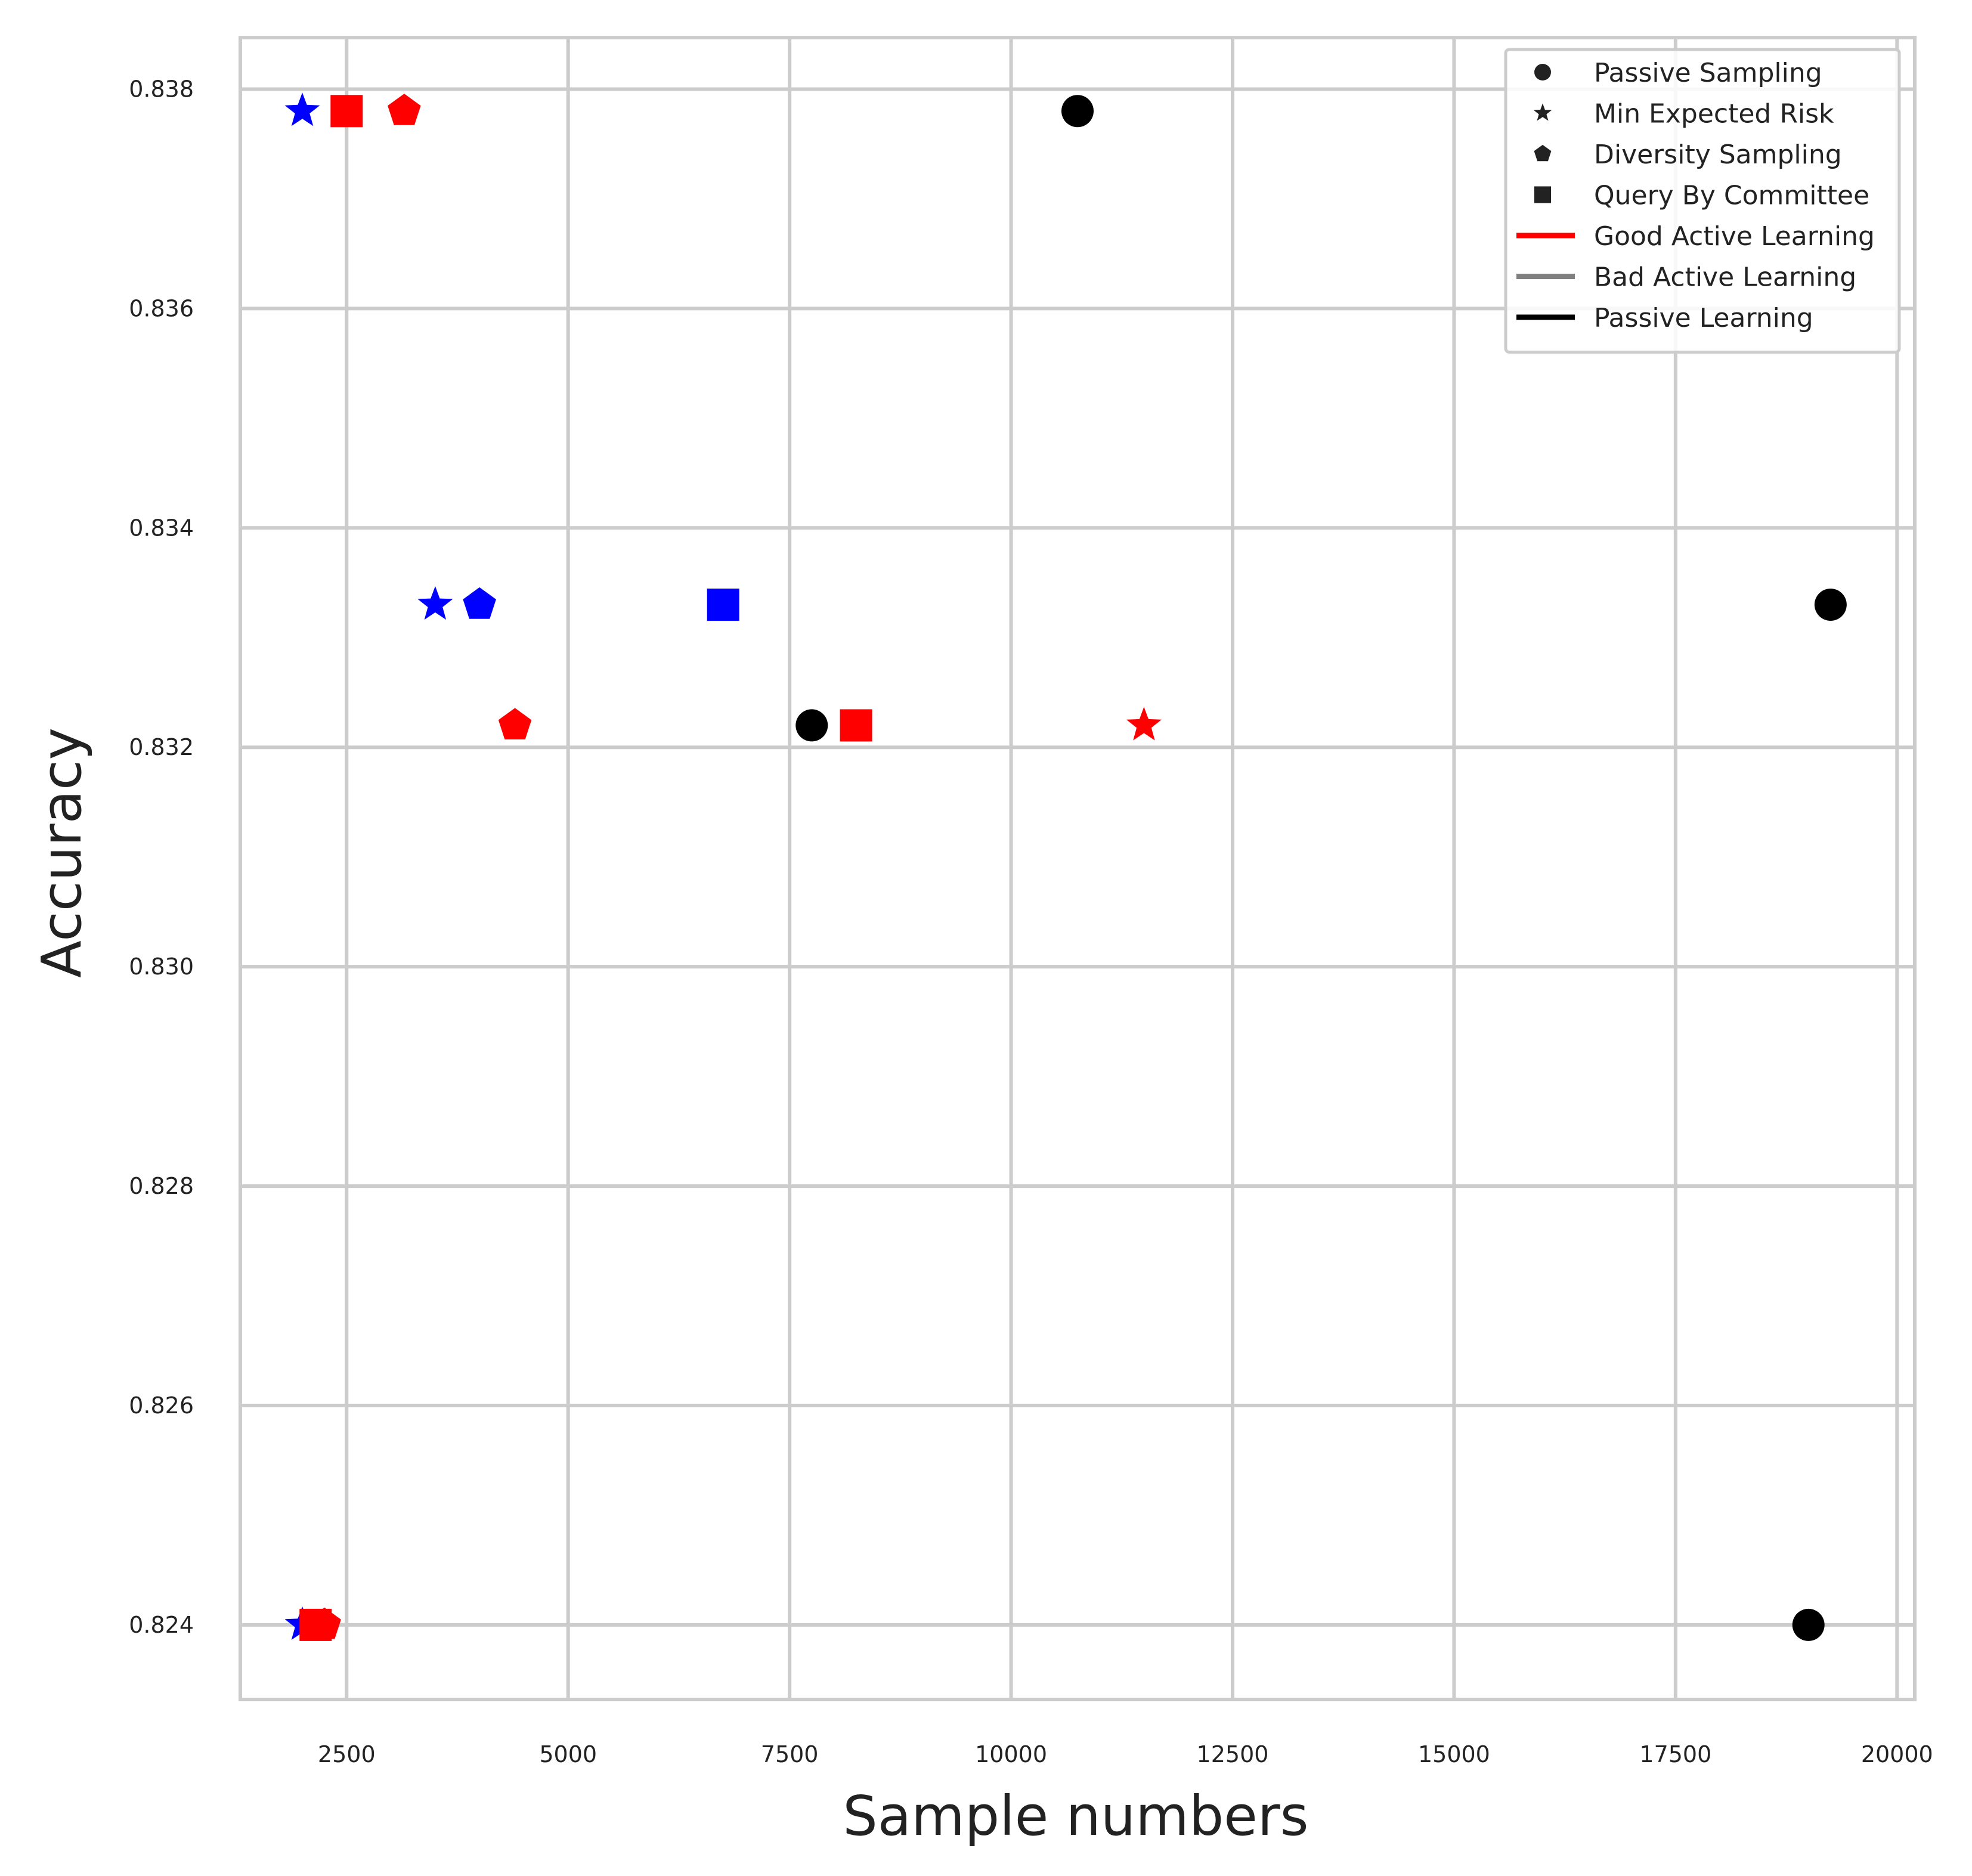  What do you see at coordinates (1011, 1754) in the screenshot?
I see `x-tick-label: 10000` at bounding box center [1011, 1754].